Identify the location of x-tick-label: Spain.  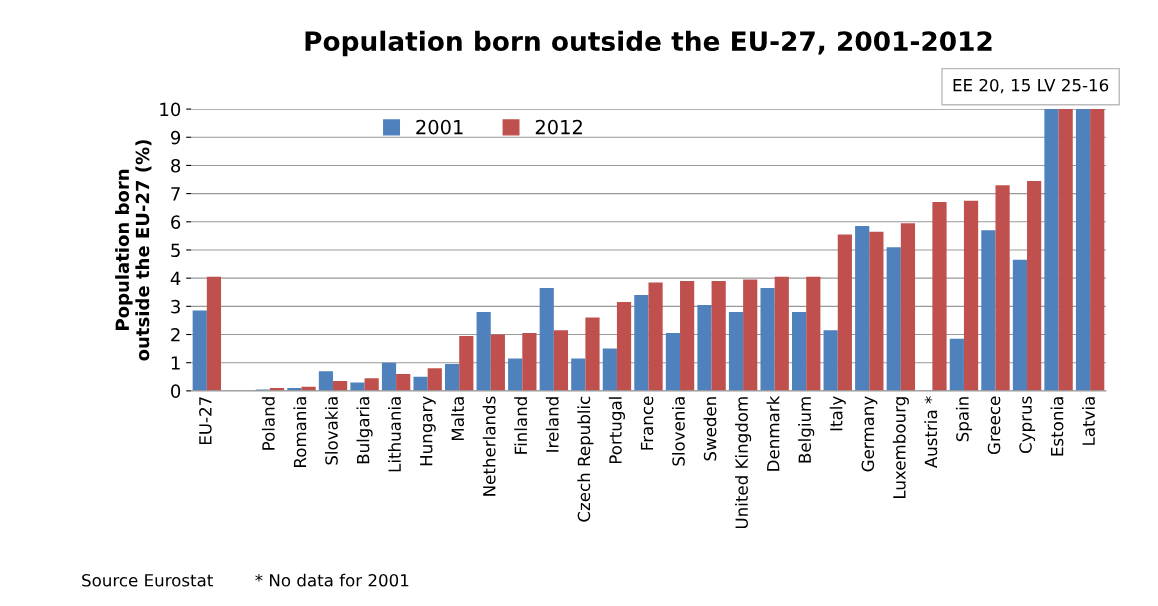
(963, 419).